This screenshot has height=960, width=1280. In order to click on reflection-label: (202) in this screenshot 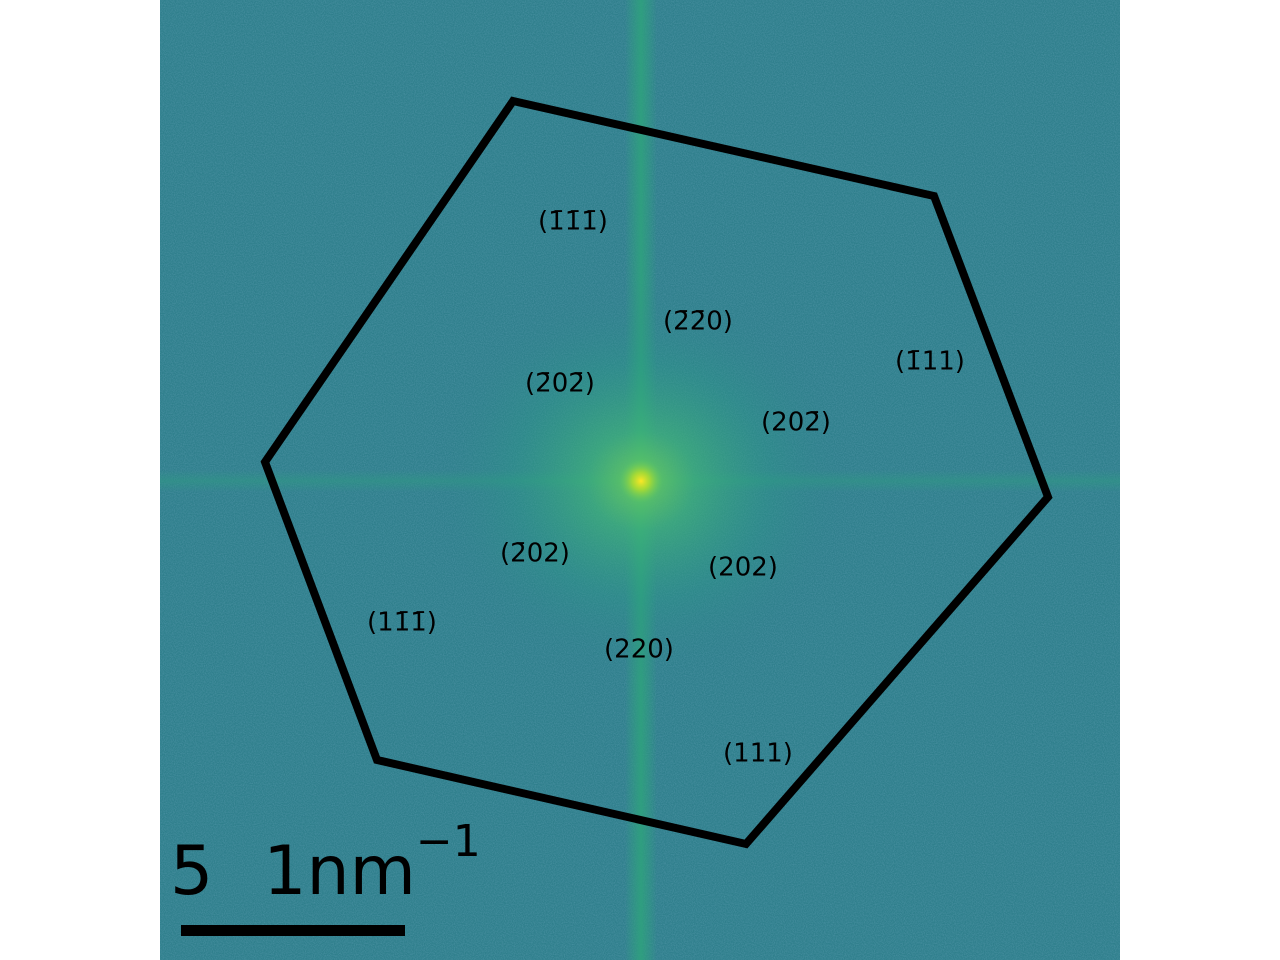, I will do `click(743, 568)`.